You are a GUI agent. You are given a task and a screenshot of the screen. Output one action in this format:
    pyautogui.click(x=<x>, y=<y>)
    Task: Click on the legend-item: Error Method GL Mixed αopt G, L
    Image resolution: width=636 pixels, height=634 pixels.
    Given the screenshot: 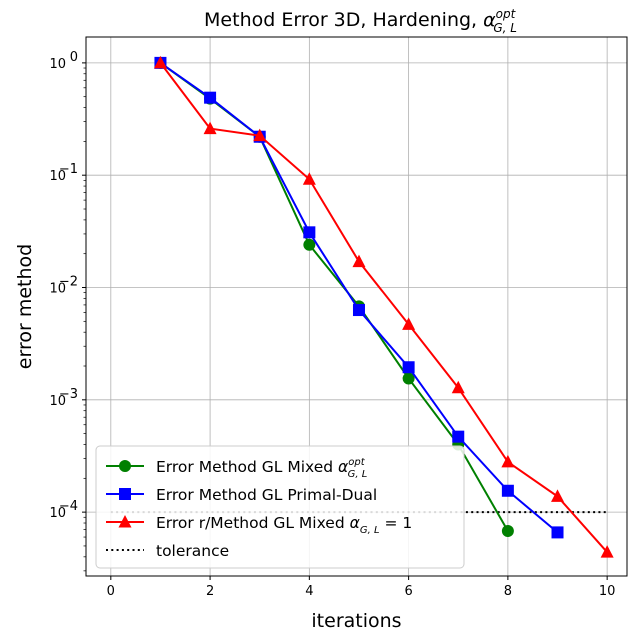 What is the action you would take?
    pyautogui.click(x=236, y=468)
    